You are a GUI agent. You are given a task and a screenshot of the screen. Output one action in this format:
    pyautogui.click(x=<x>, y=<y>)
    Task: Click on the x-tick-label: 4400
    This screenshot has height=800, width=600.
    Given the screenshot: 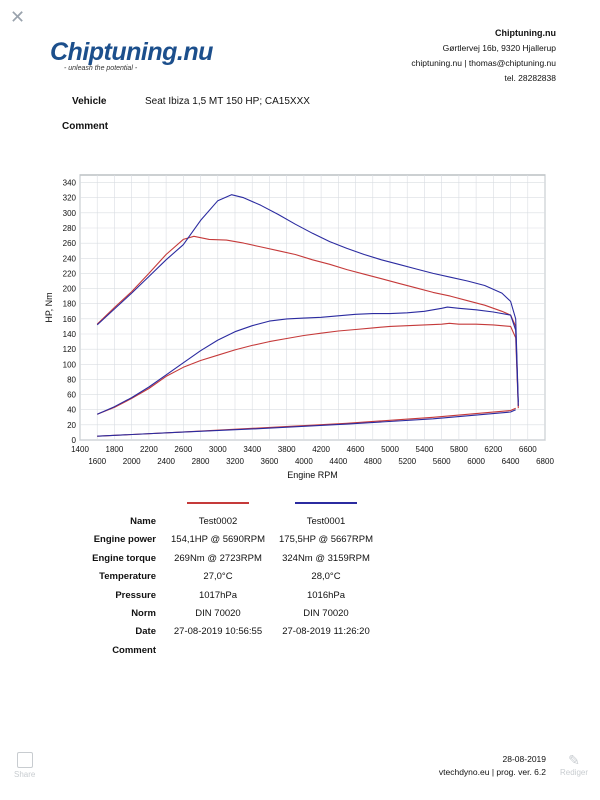 What is the action you would take?
    pyautogui.click(x=338, y=461)
    